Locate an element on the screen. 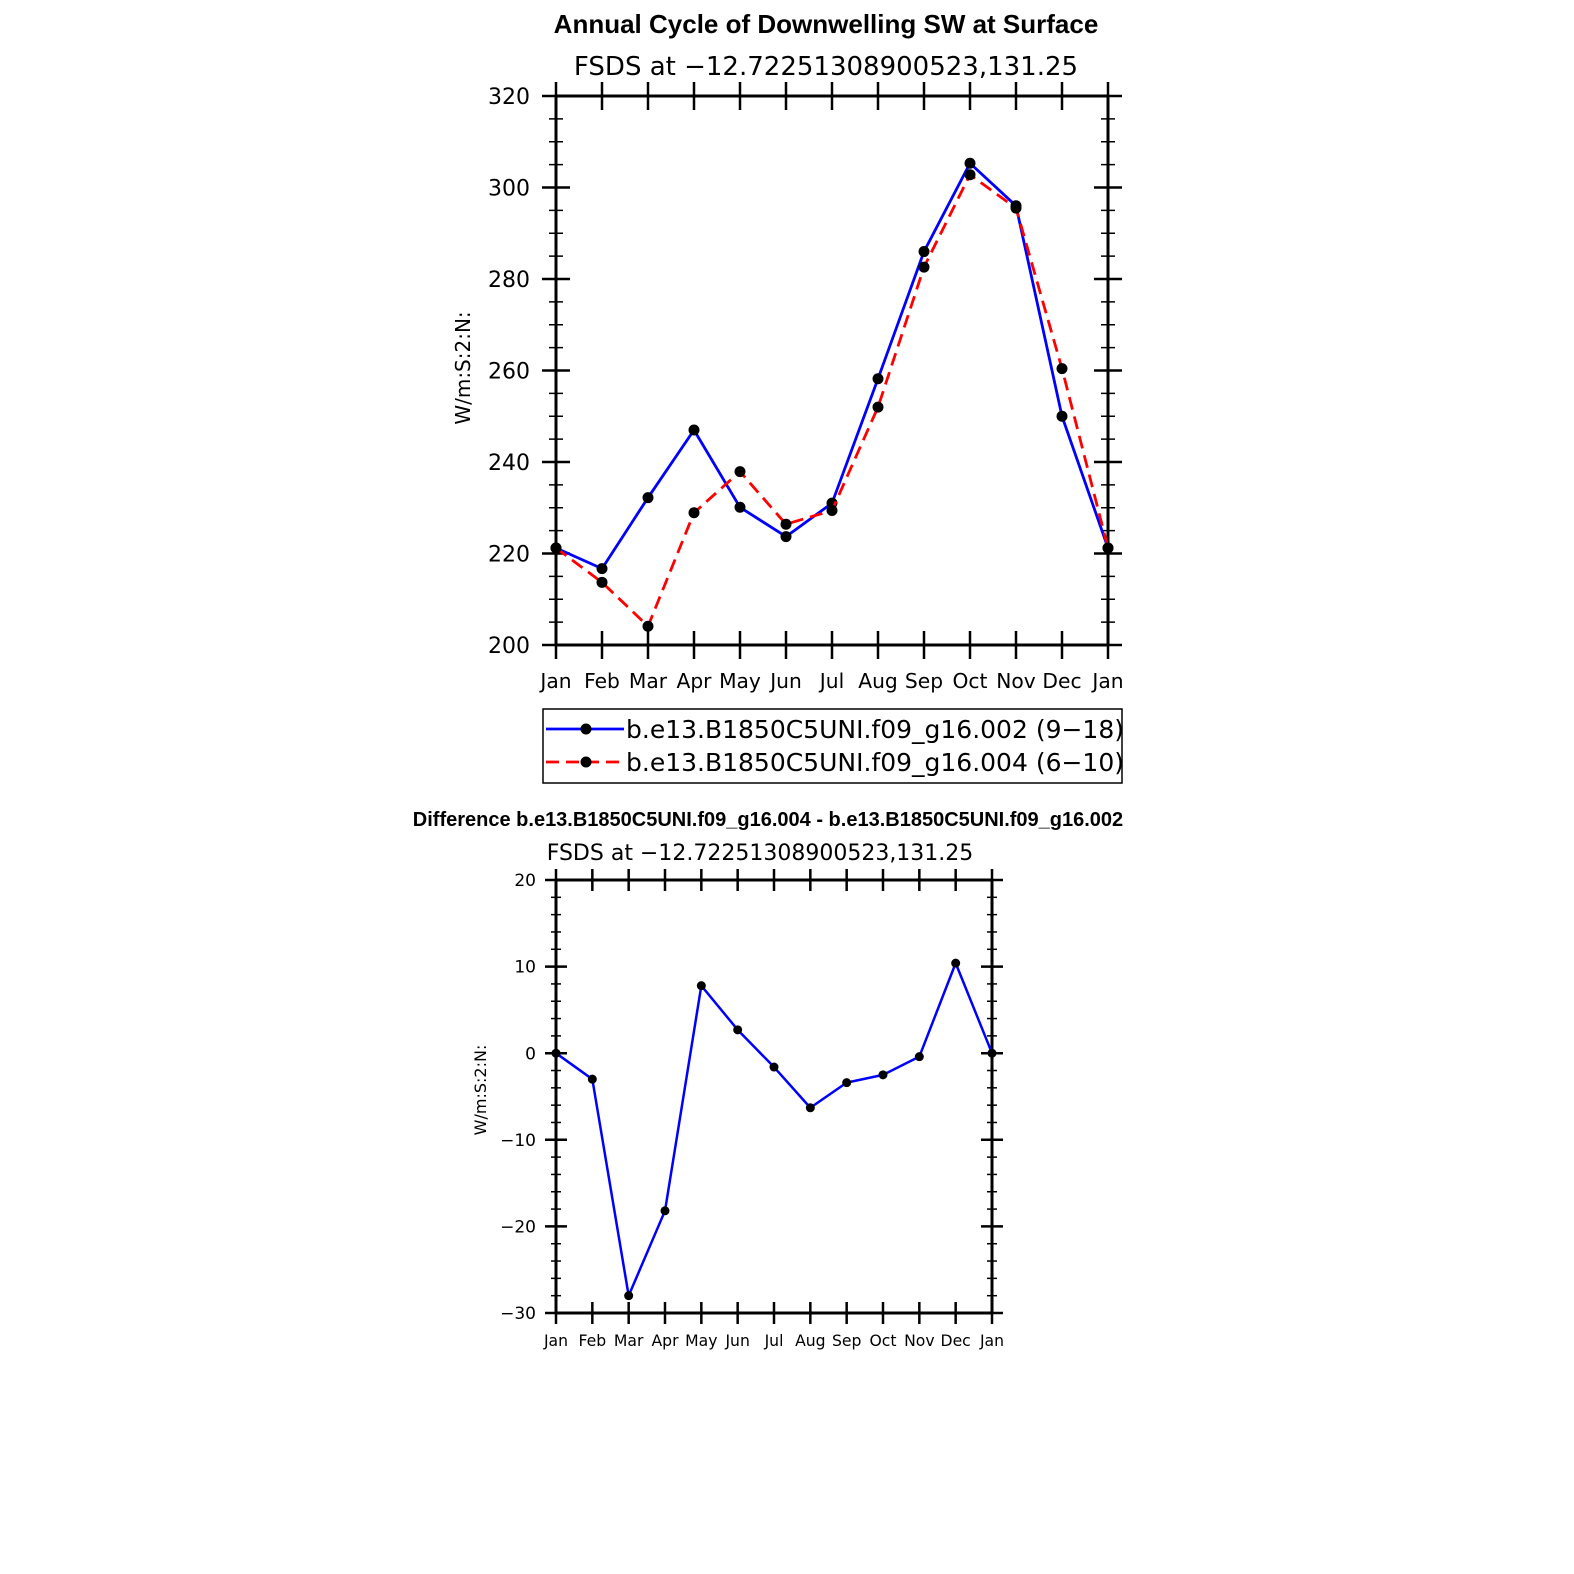 This screenshot has width=1574, height=1574. y-tick-label: 10 is located at coordinates (525, 968).